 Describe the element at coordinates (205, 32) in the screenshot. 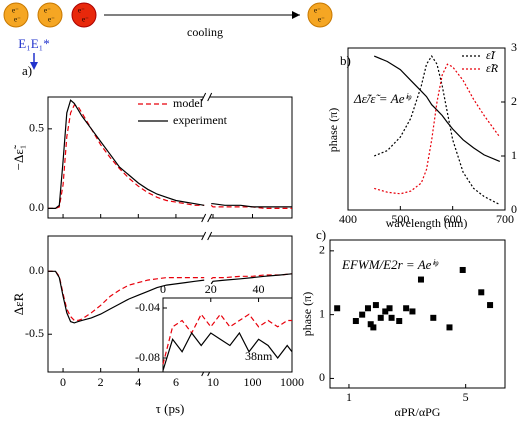

I see `process-label: cooling` at that location.